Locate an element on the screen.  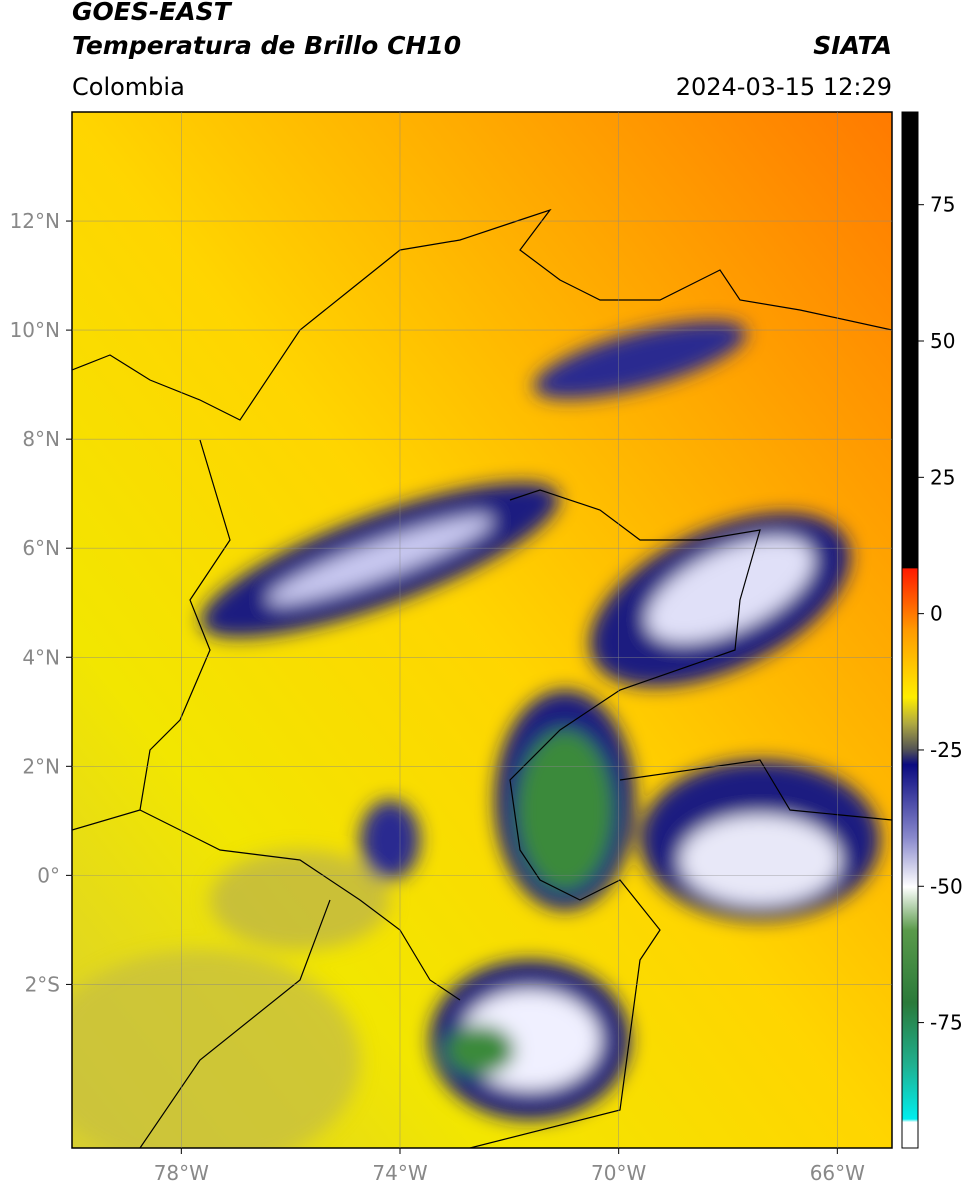
lon-tick-label: 70°W is located at coordinates (618, 1173).